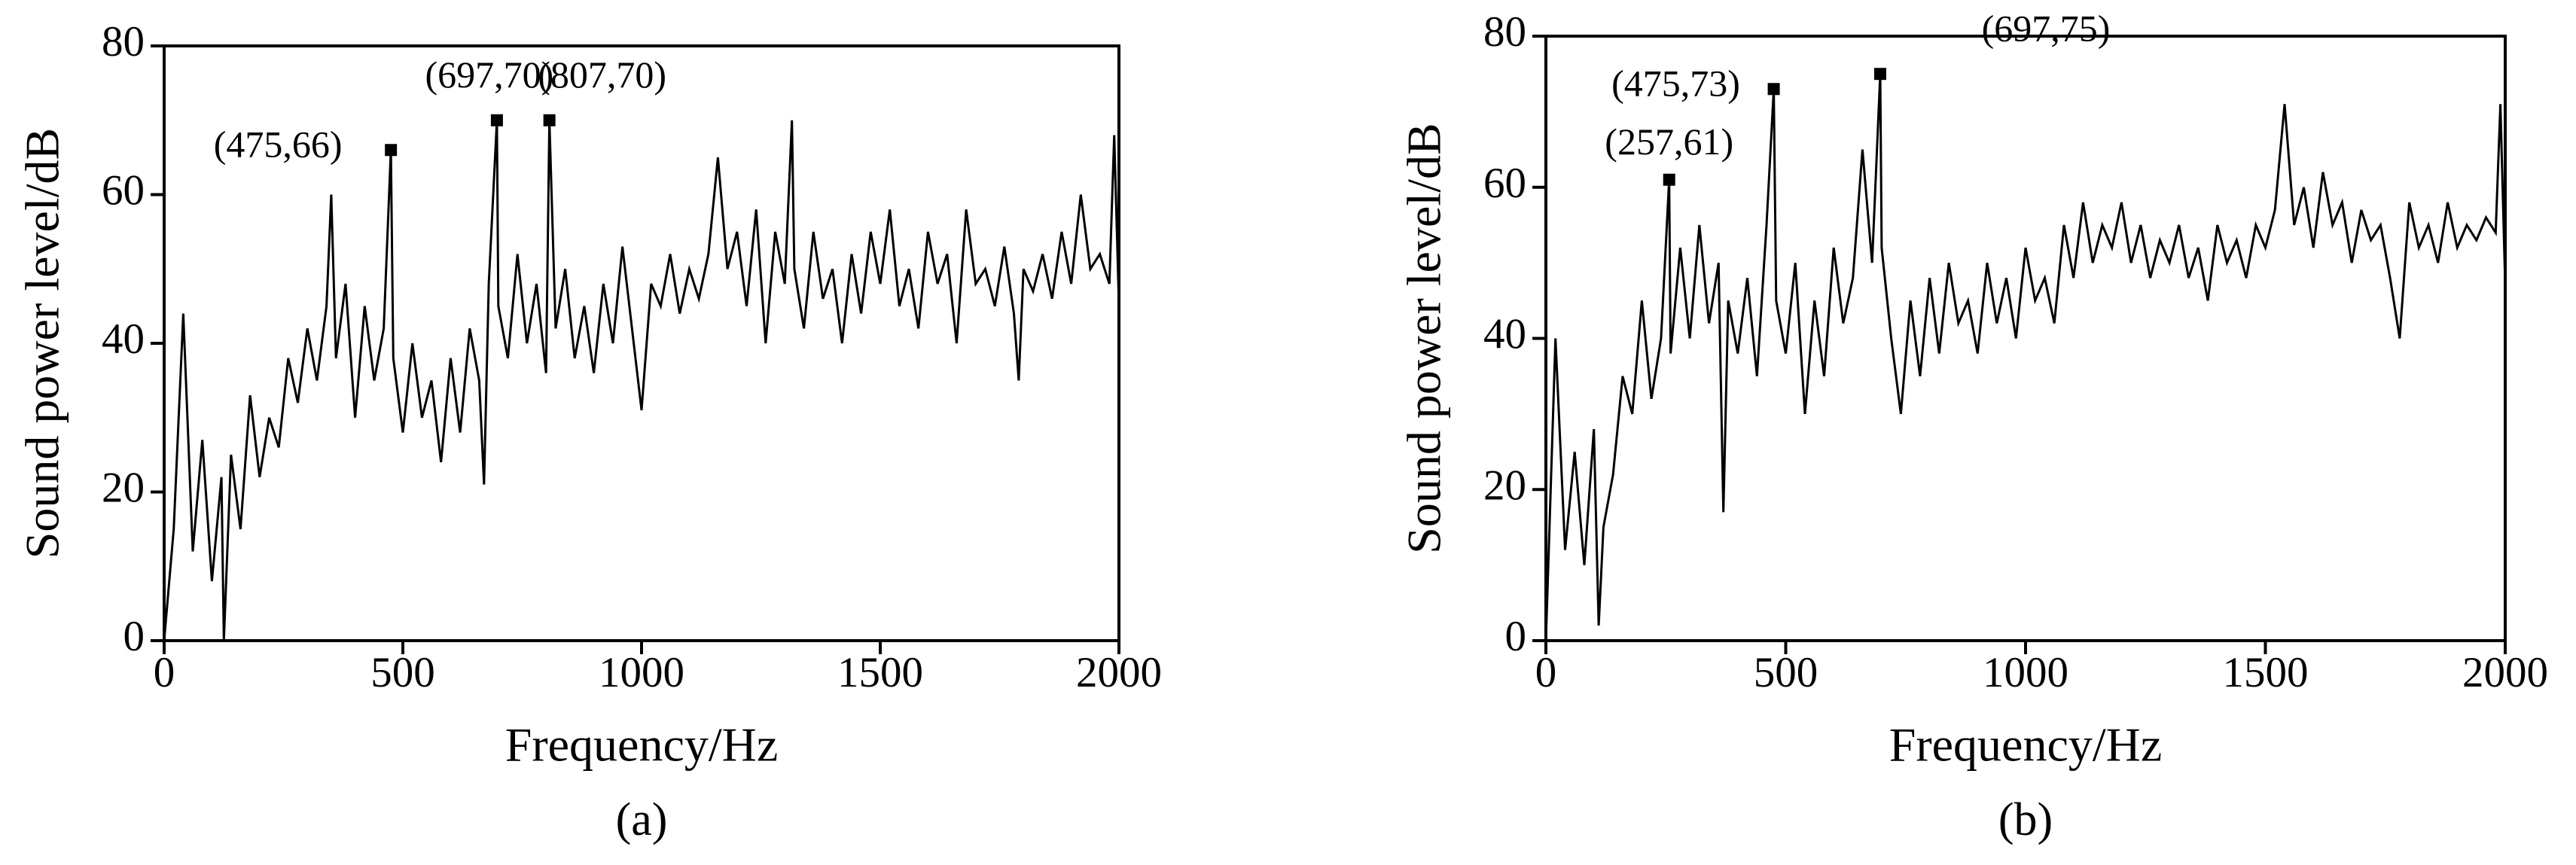 This screenshot has width=2576, height=865. What do you see at coordinates (642, 819) in the screenshot?
I see `caption: (a)` at bounding box center [642, 819].